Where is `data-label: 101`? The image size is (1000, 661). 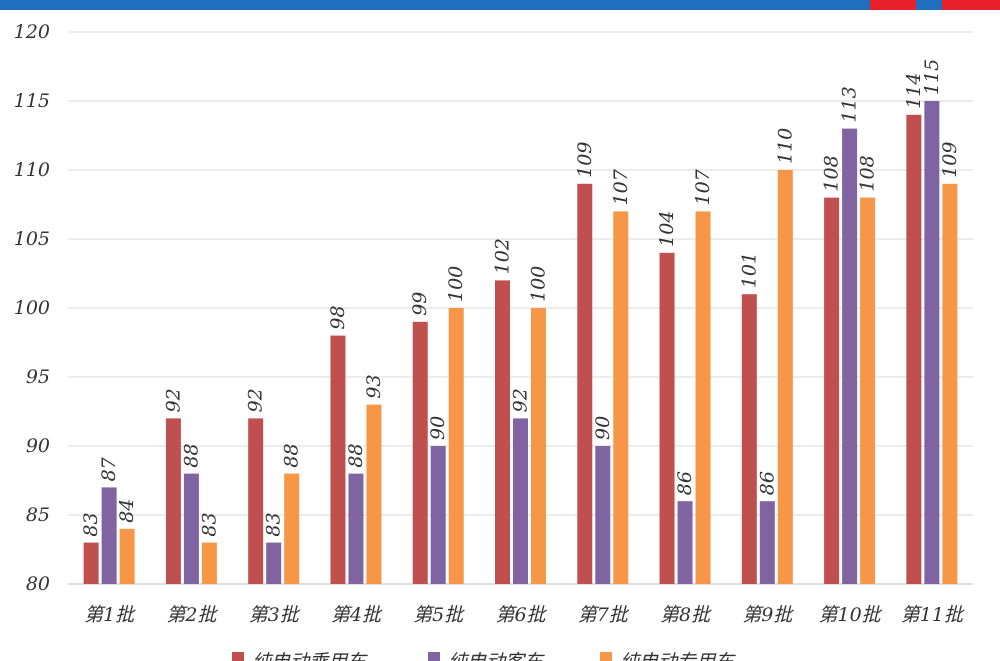 data-label: 101 is located at coordinates (749, 270).